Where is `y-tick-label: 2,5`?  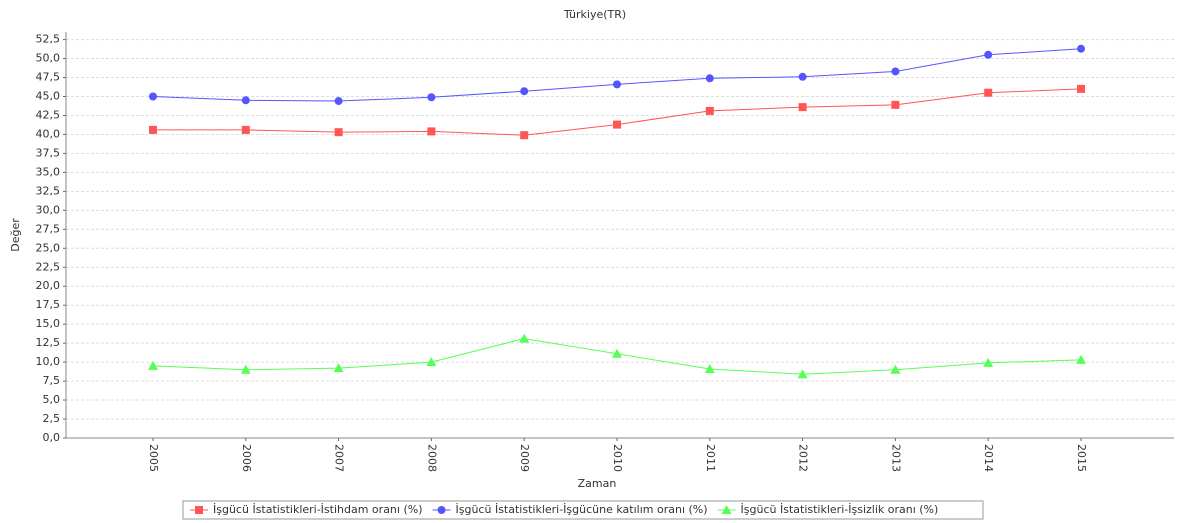
y-tick-label: 2,5 is located at coordinates (52, 418).